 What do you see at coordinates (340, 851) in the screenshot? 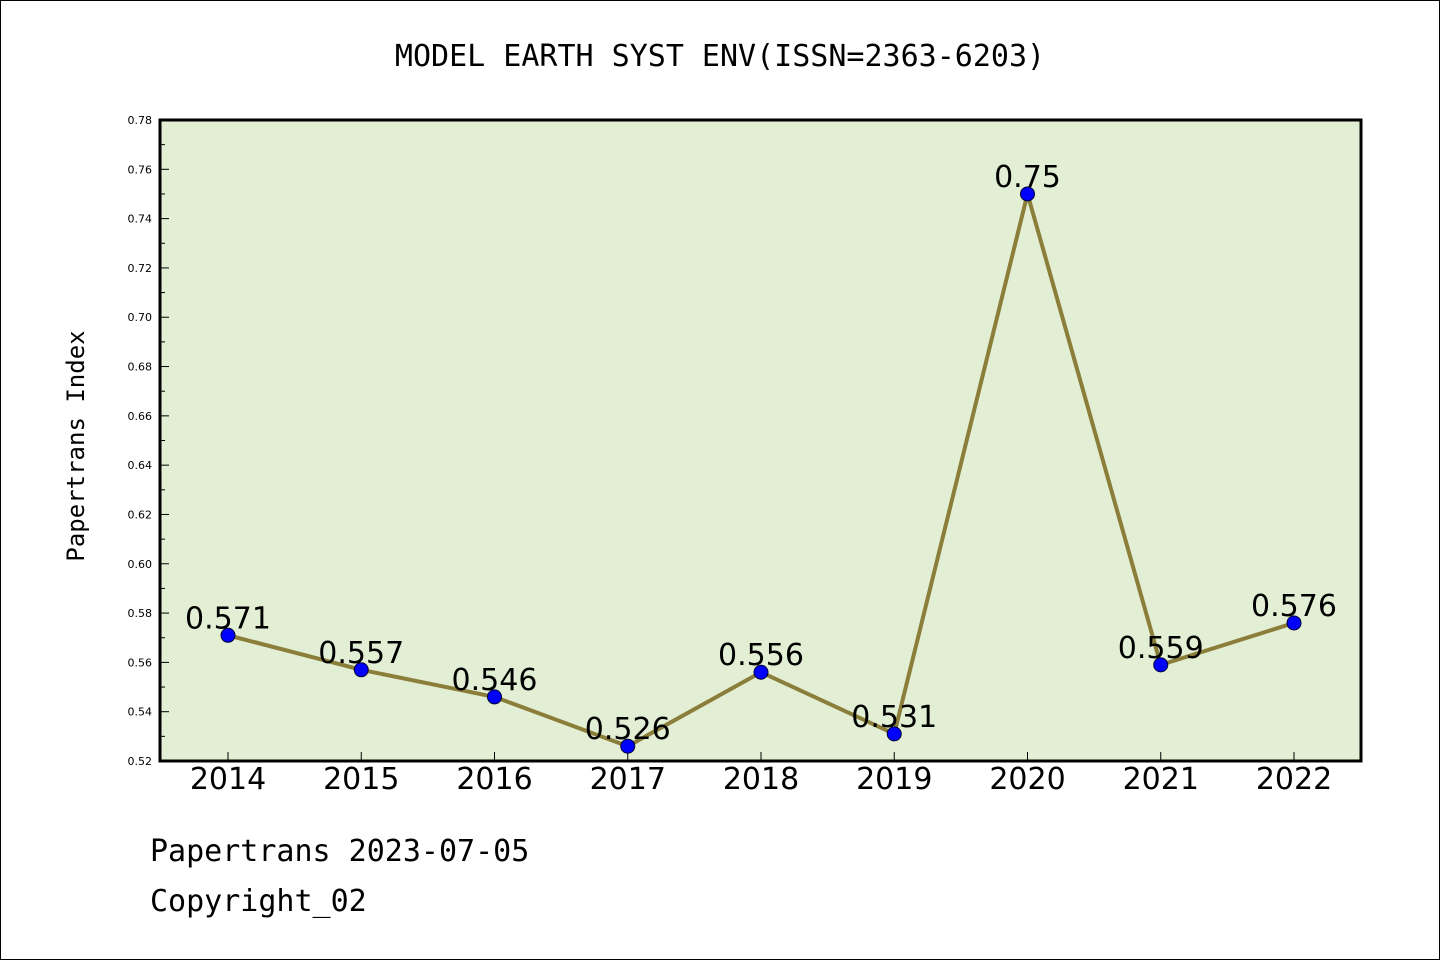
I see `footer-date: Papertrans 2023-07-05` at bounding box center [340, 851].